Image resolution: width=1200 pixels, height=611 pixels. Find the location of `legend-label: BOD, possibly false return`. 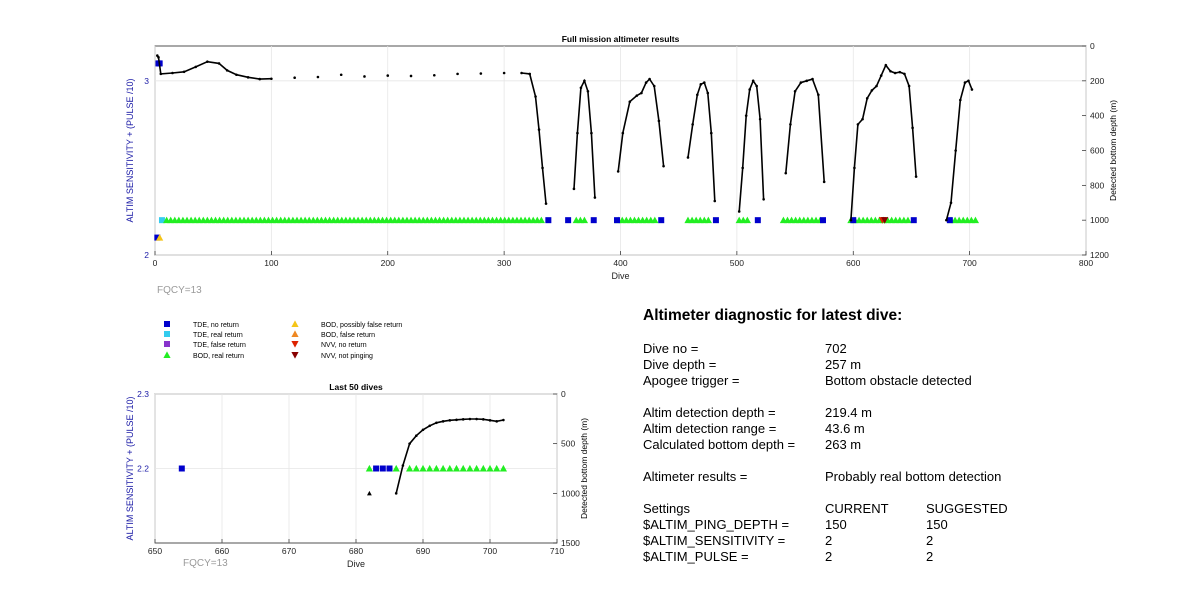

legend-label: BOD, possibly false return is located at coordinates (361, 325).